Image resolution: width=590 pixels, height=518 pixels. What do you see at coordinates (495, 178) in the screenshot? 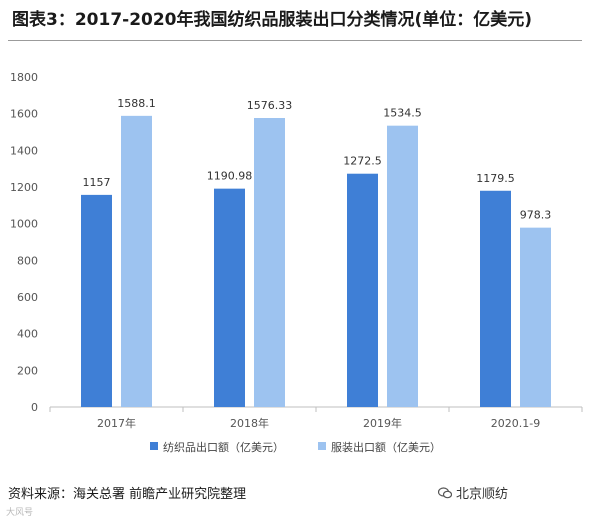
I see `data-label: 1179.5` at bounding box center [495, 178].